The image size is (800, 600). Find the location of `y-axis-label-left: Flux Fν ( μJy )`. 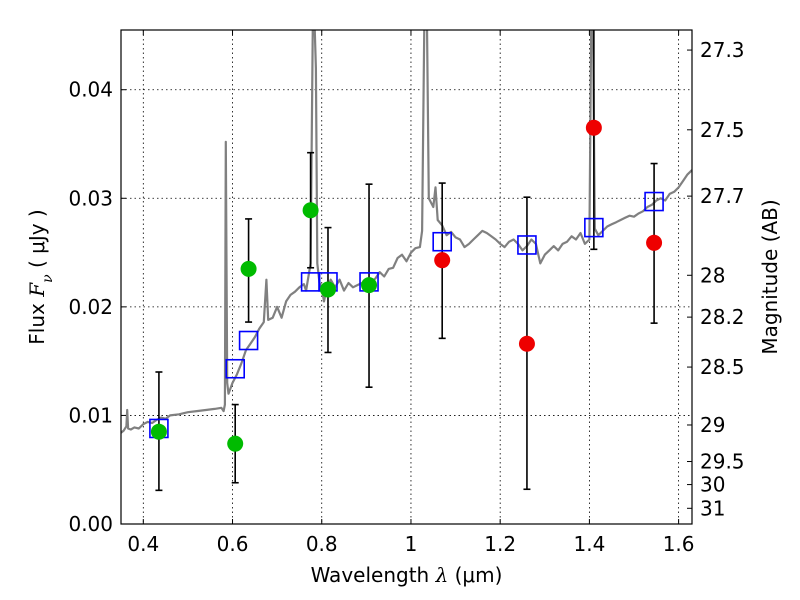

y-axis-label-left: Flux Fν ( μJy ) is located at coordinates (40, 276).